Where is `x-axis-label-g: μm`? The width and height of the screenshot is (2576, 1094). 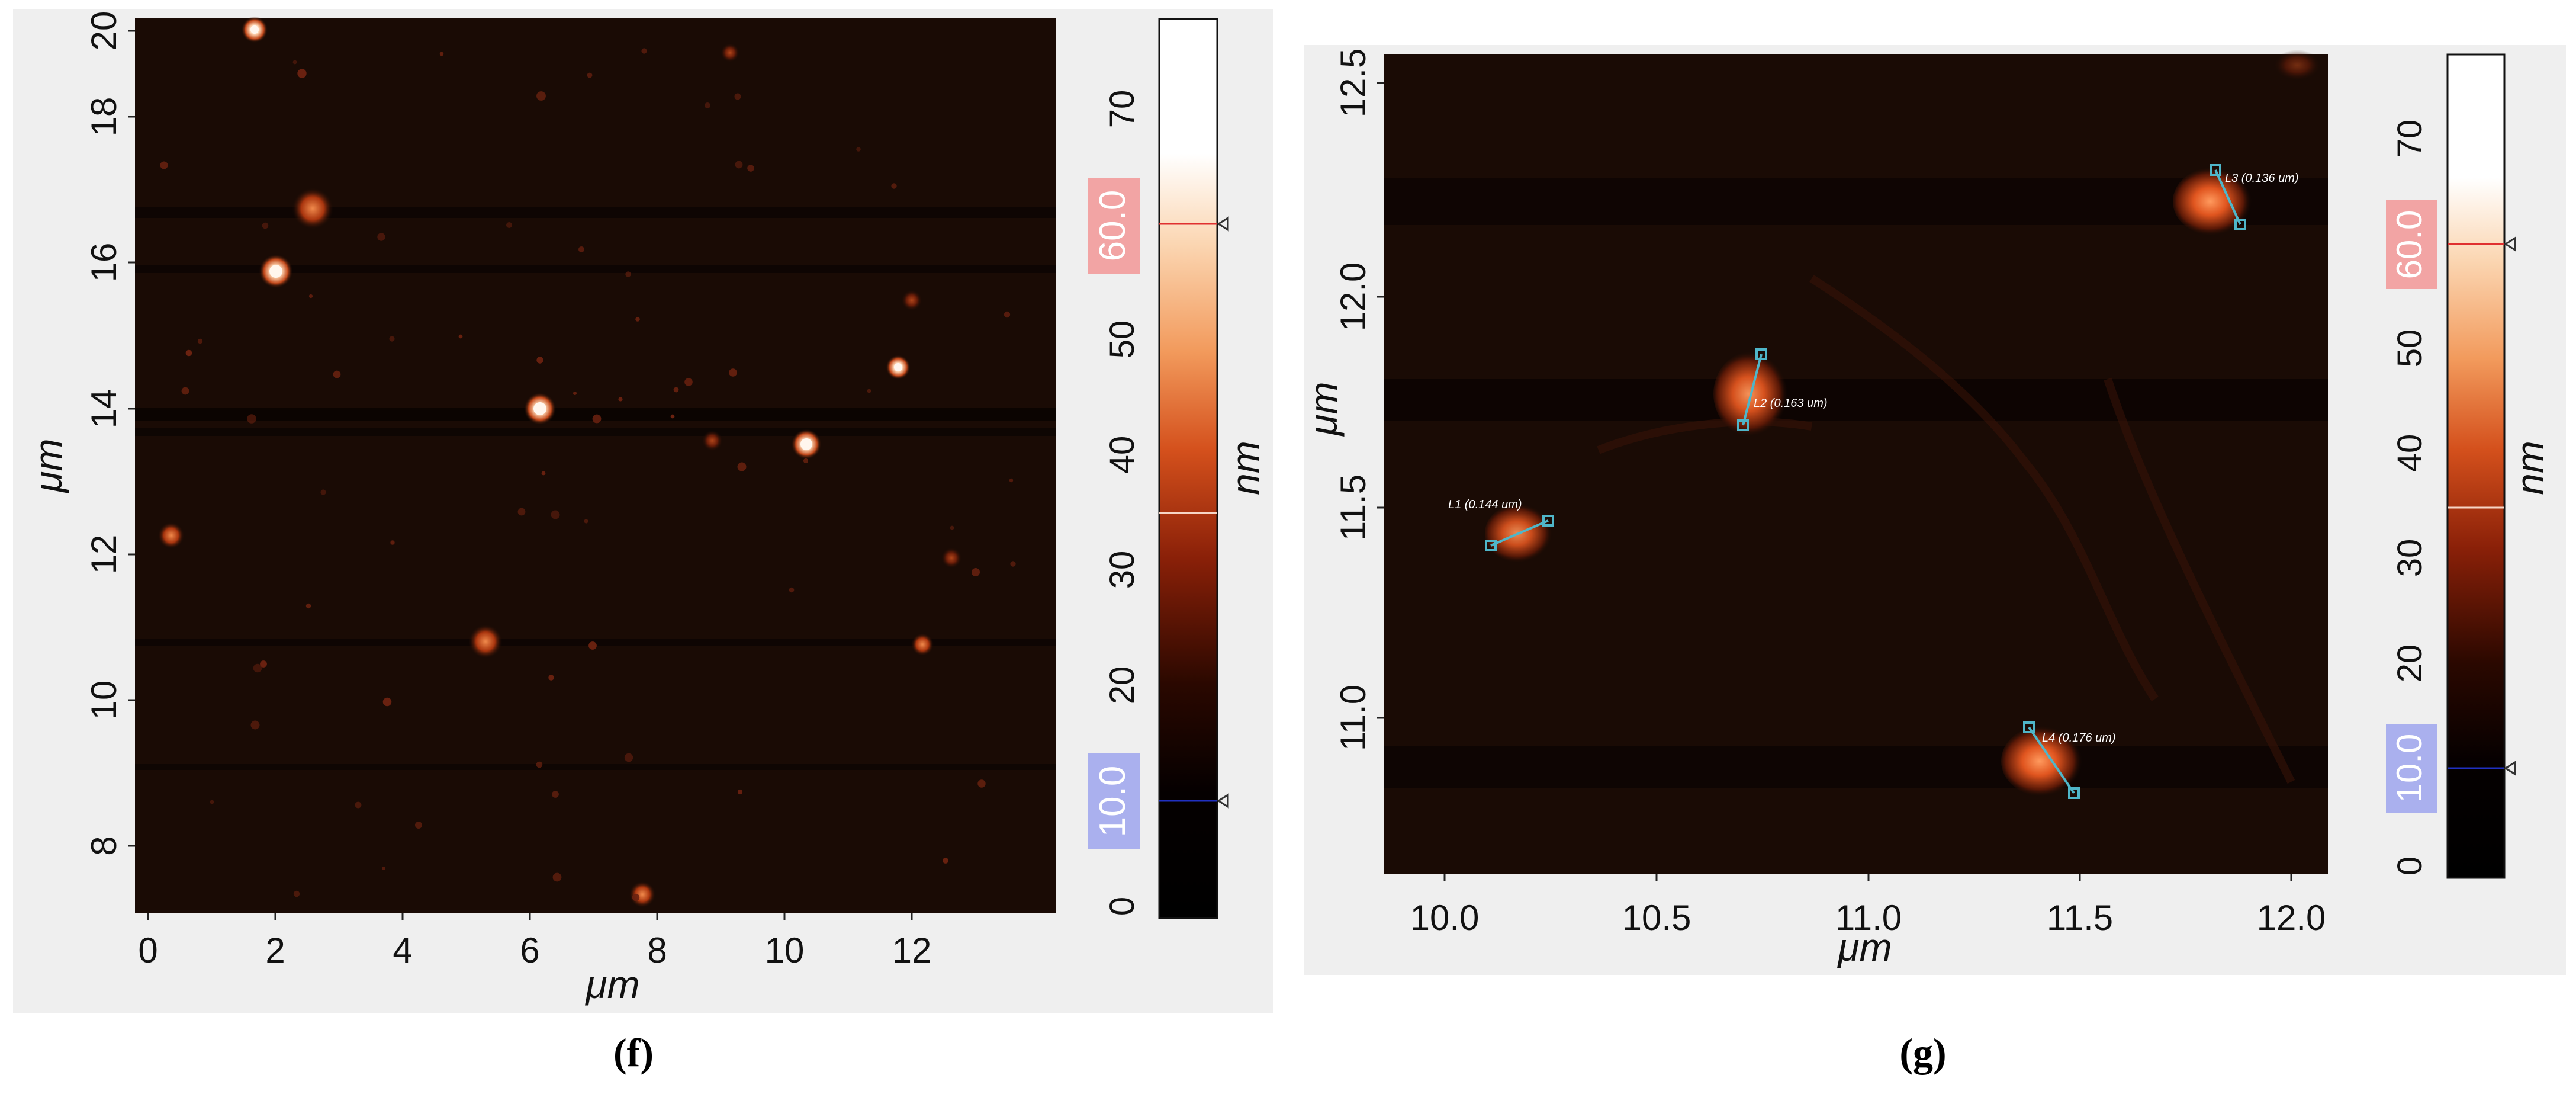 x-axis-label-g: μm is located at coordinates (1865, 947).